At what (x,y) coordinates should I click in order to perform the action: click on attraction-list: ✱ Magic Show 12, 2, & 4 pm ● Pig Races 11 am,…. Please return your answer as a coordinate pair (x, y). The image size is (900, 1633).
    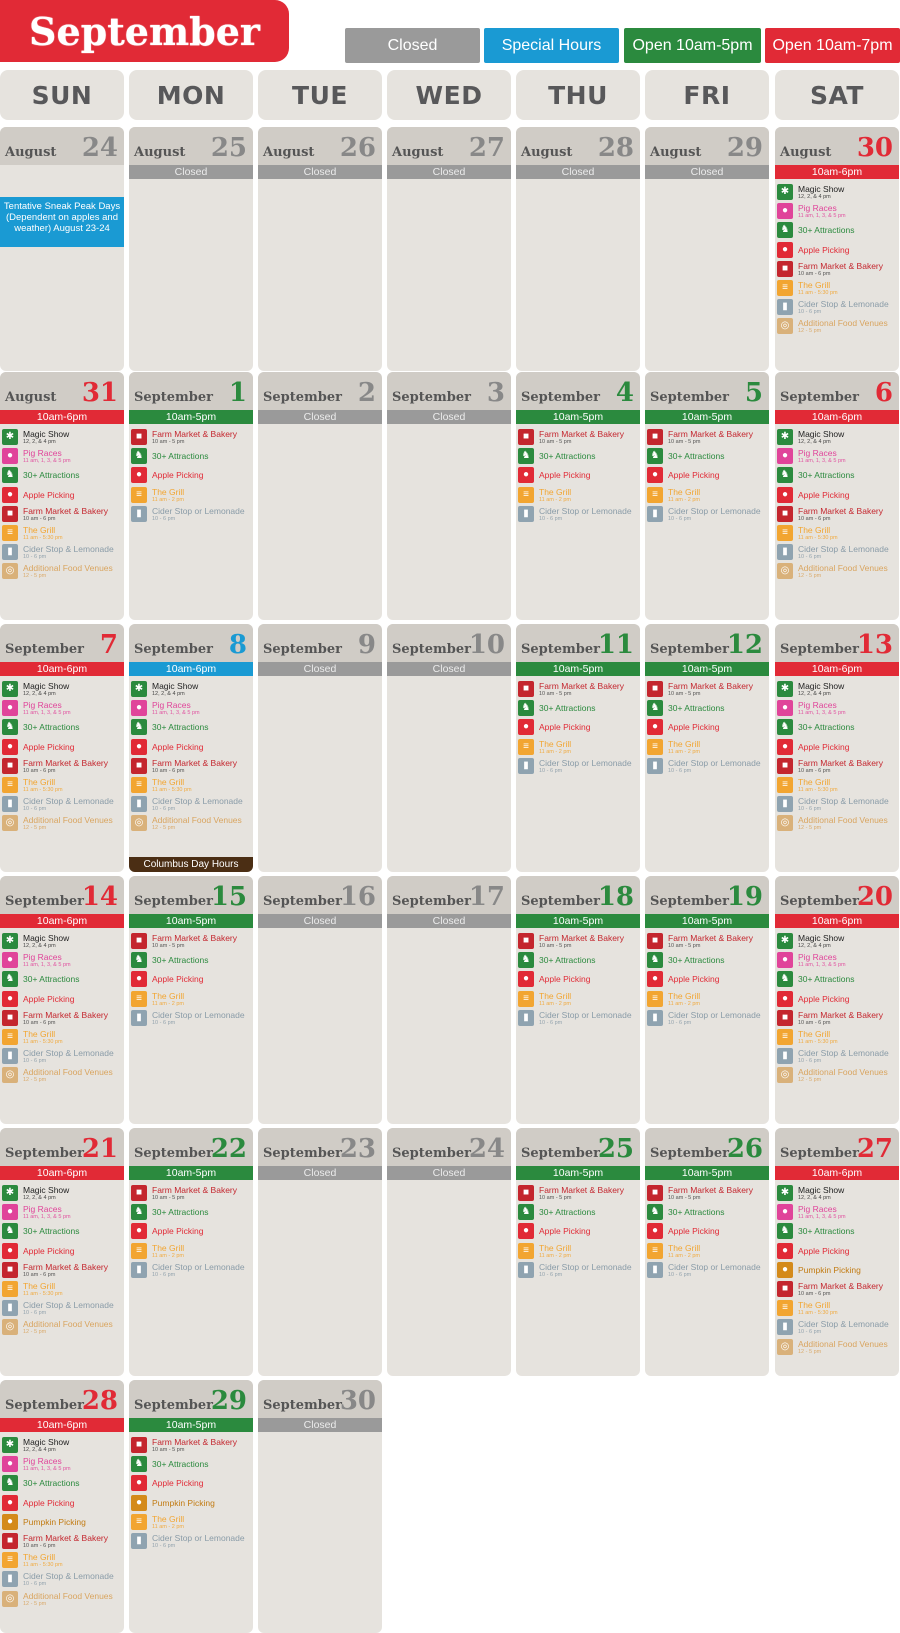
    Looking at the image, I should click on (62, 1009).